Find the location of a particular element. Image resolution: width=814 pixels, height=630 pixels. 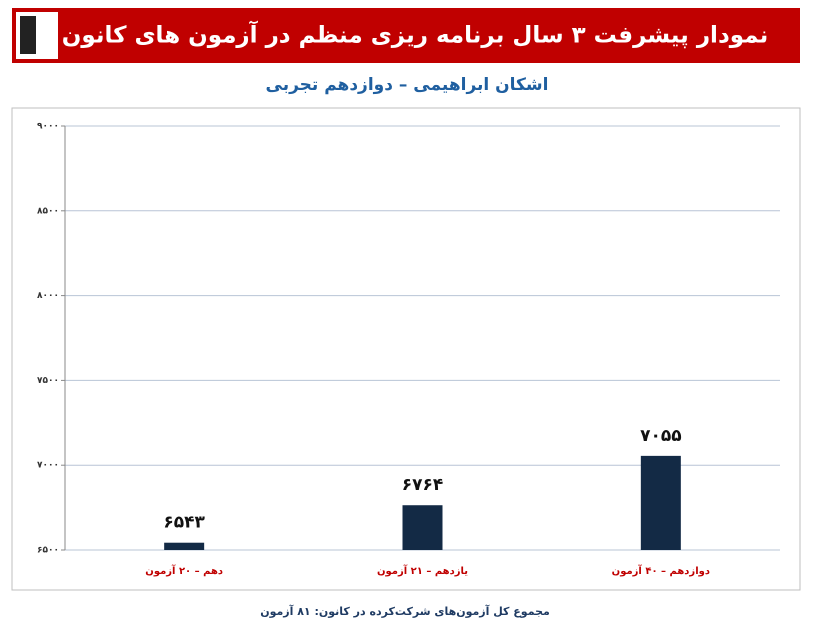

x-tick-label: دهم – ۲۰ آزمون is located at coordinates (184, 570).